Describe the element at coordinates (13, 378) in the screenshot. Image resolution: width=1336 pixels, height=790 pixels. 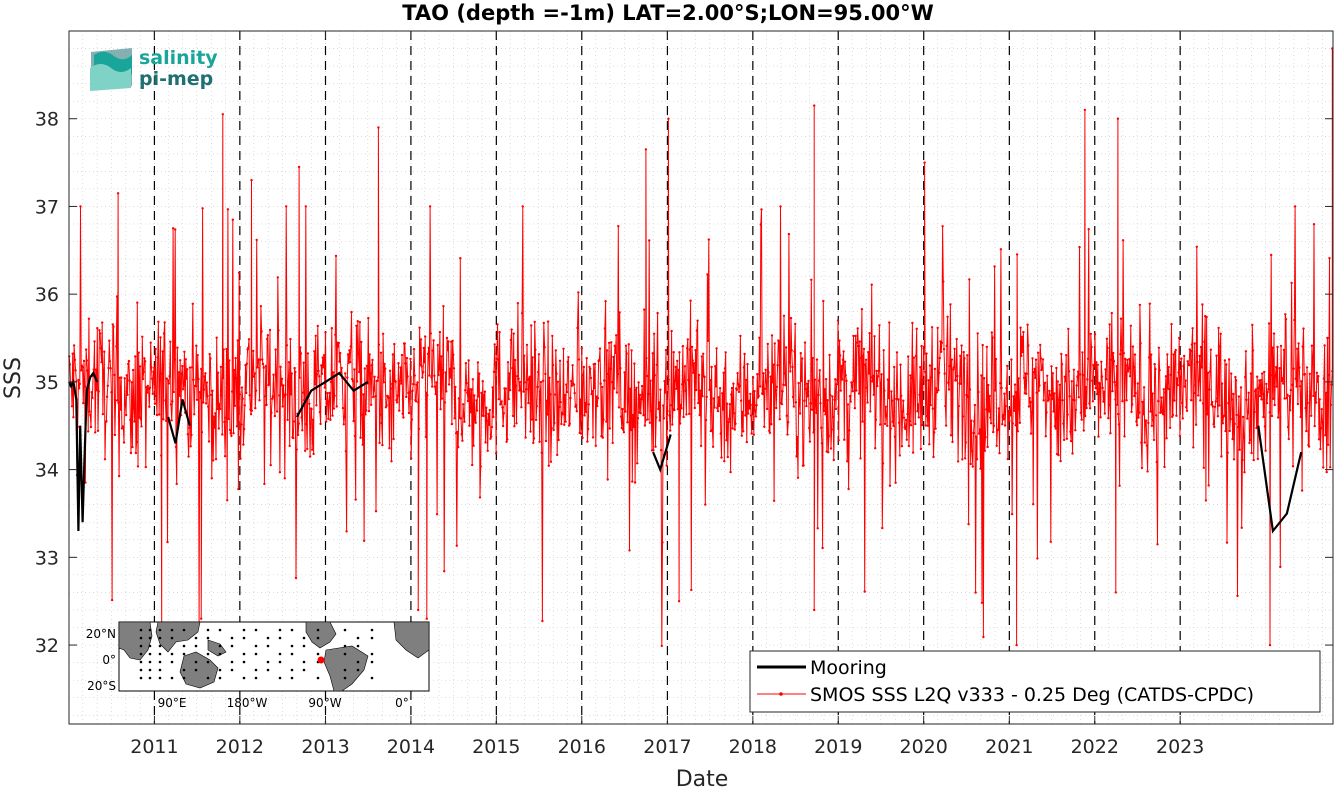
I see `y-axis-label: SSS` at that location.